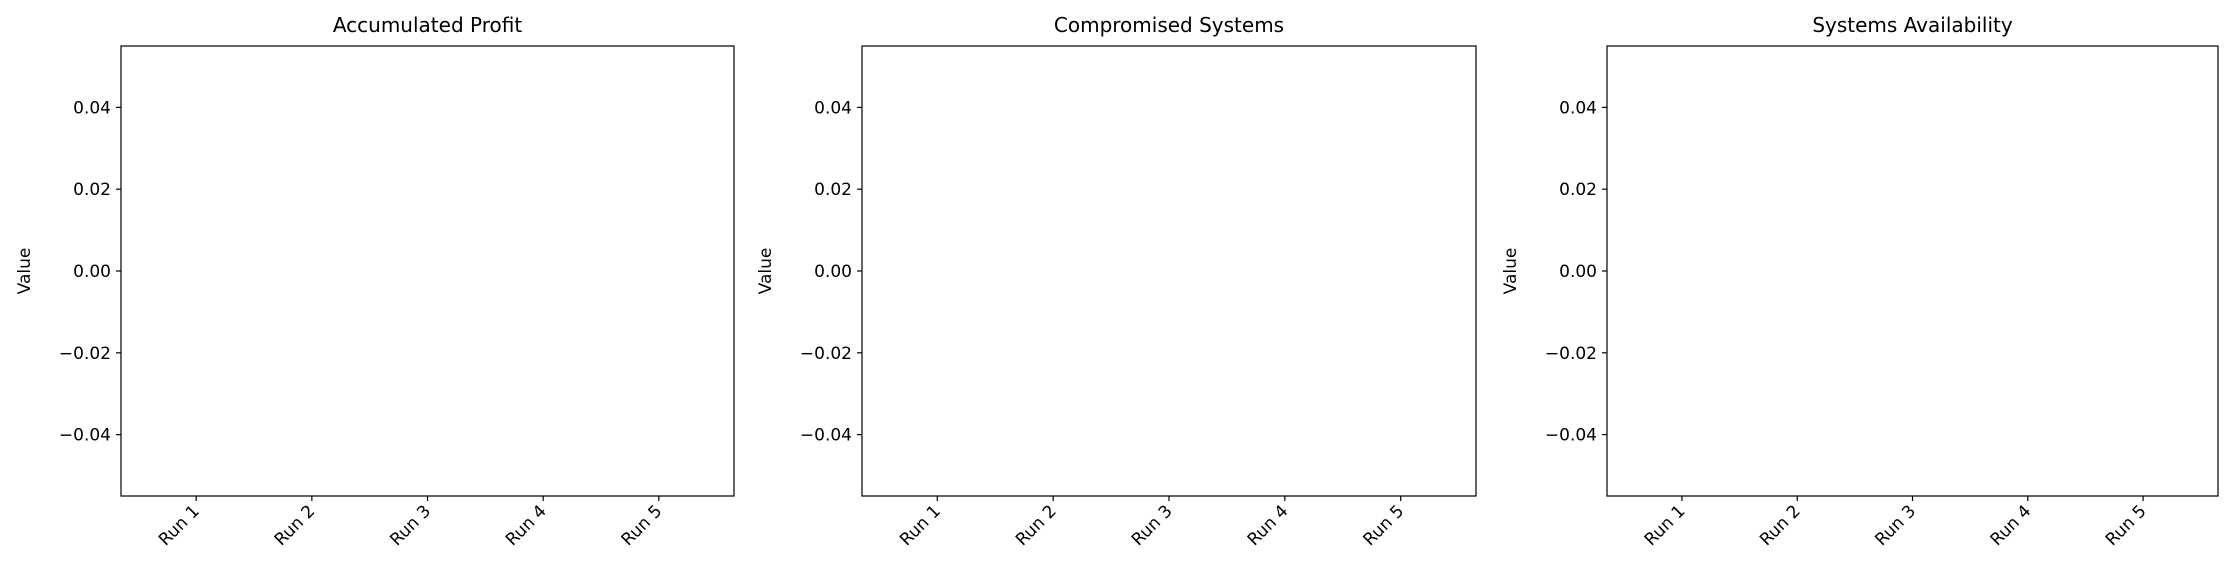  I want to click on chart-title: Compromised Systems, so click(1169, 25).